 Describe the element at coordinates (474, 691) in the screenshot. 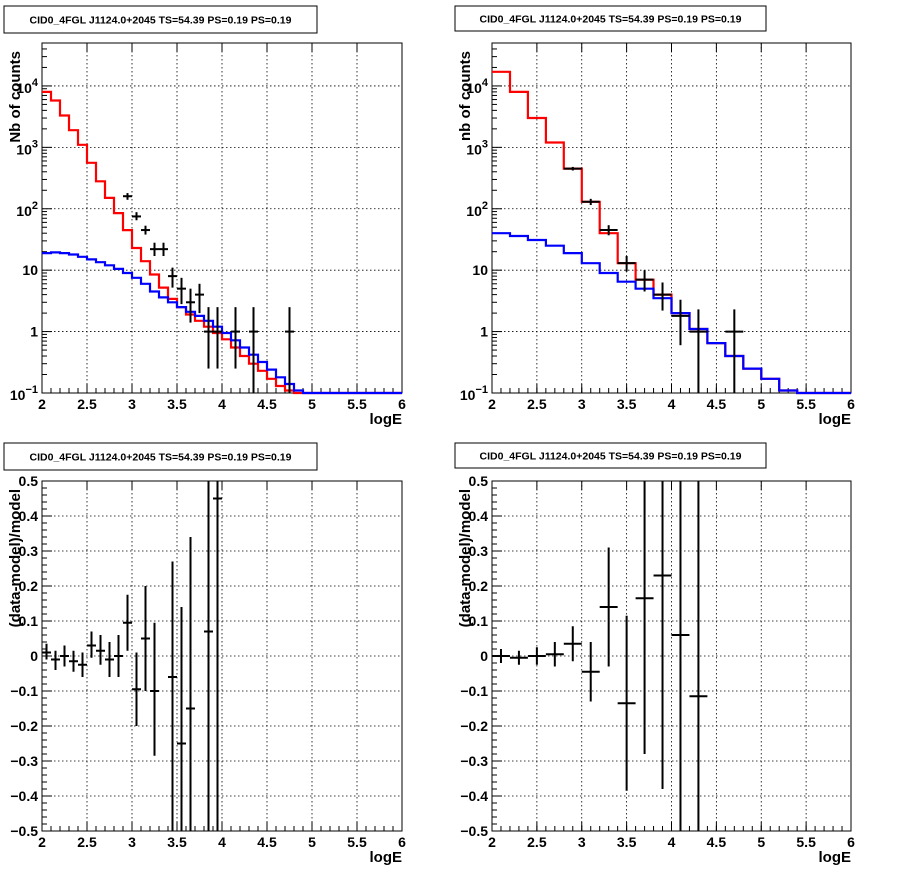

I see `y-tick-label: −0.1` at that location.